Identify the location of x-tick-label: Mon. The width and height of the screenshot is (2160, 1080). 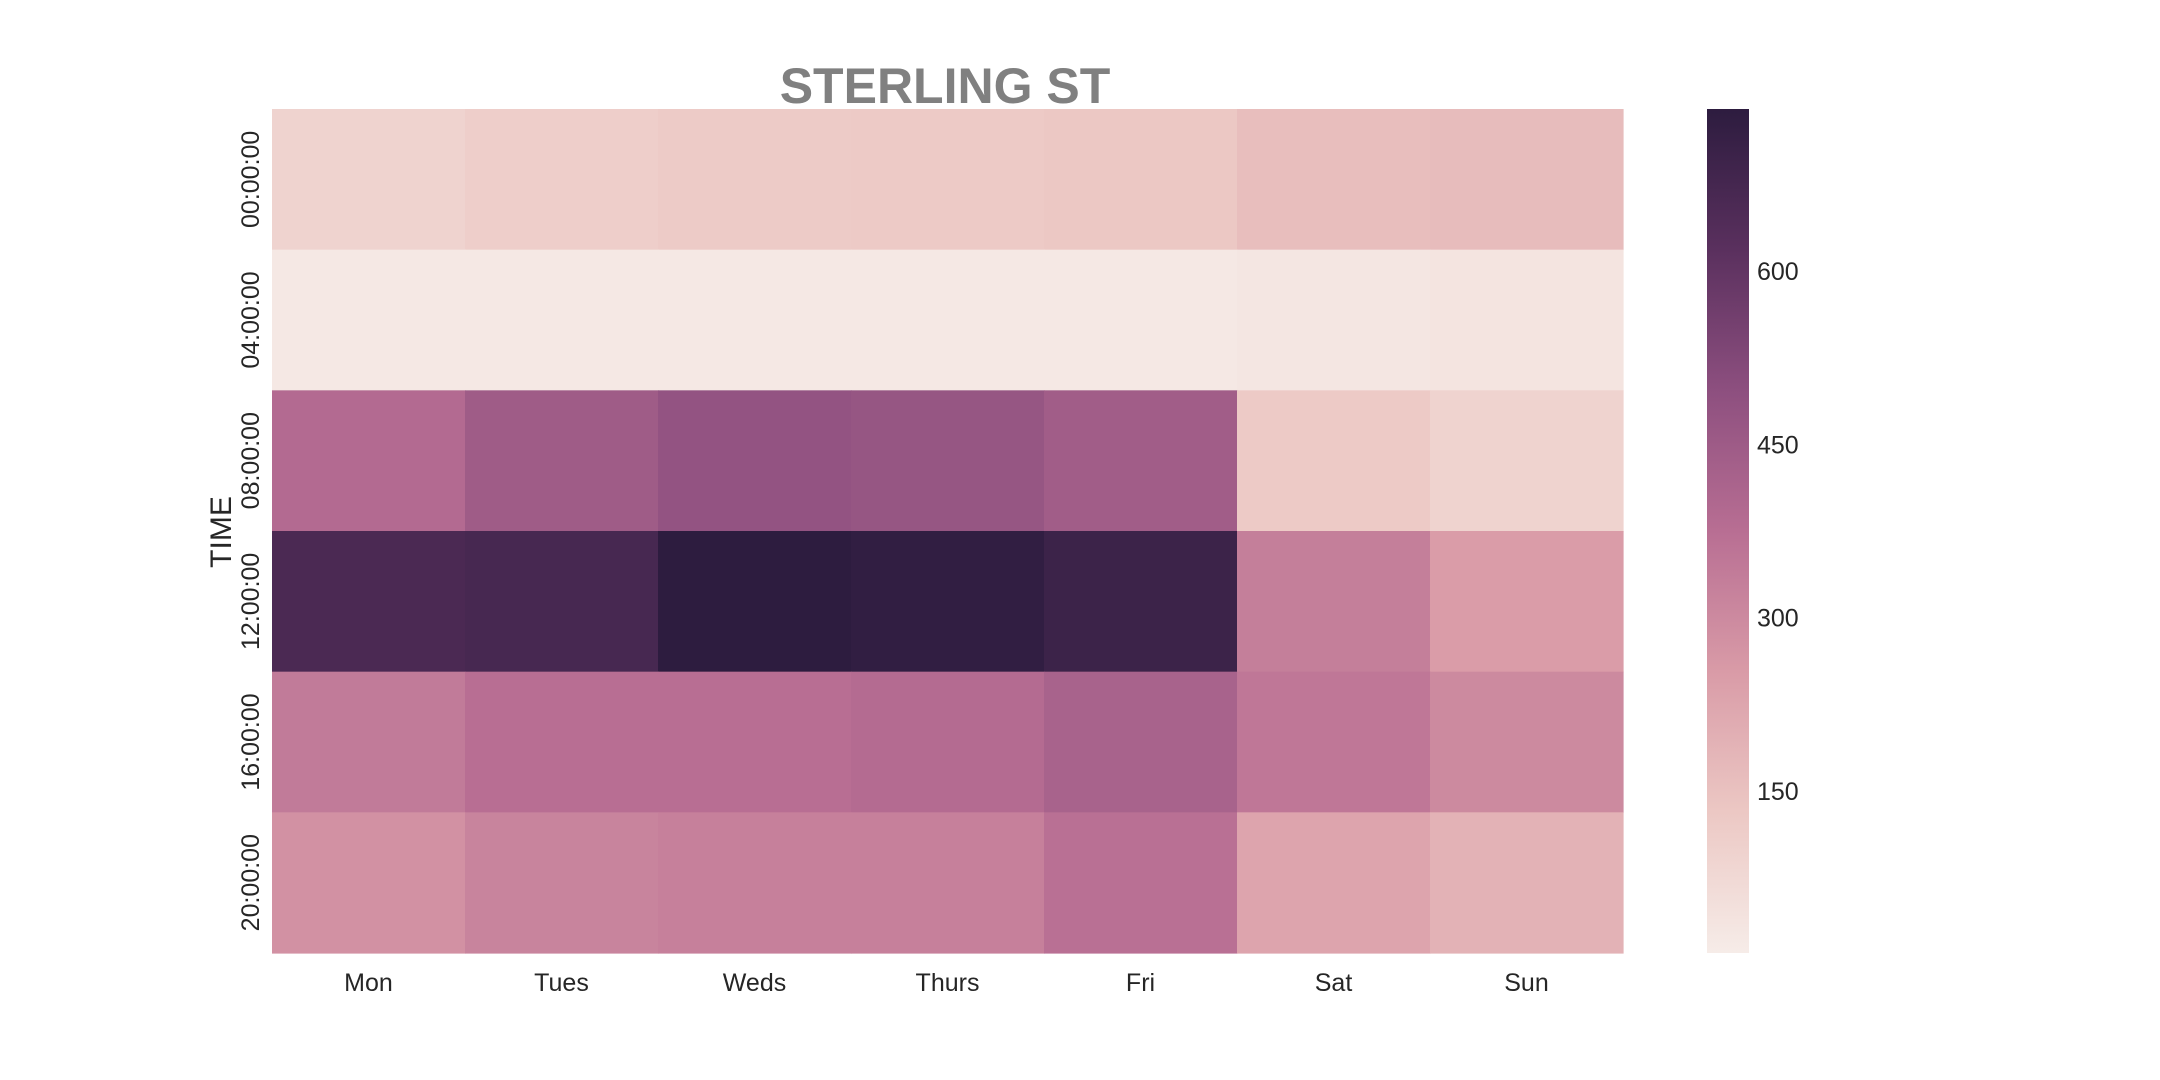
(368, 983).